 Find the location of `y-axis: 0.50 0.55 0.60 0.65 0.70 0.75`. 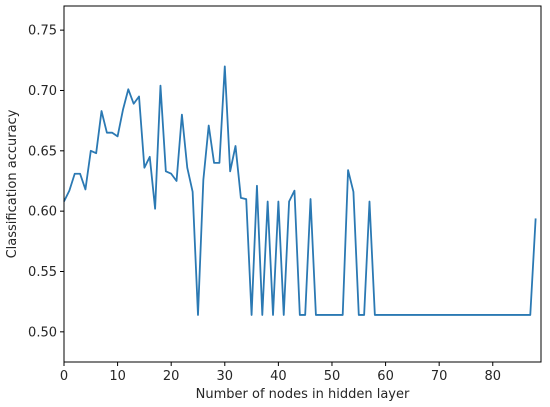

y-axis: 0.50 0.55 0.60 0.65 0.70 0.75 is located at coordinates (46, 182).